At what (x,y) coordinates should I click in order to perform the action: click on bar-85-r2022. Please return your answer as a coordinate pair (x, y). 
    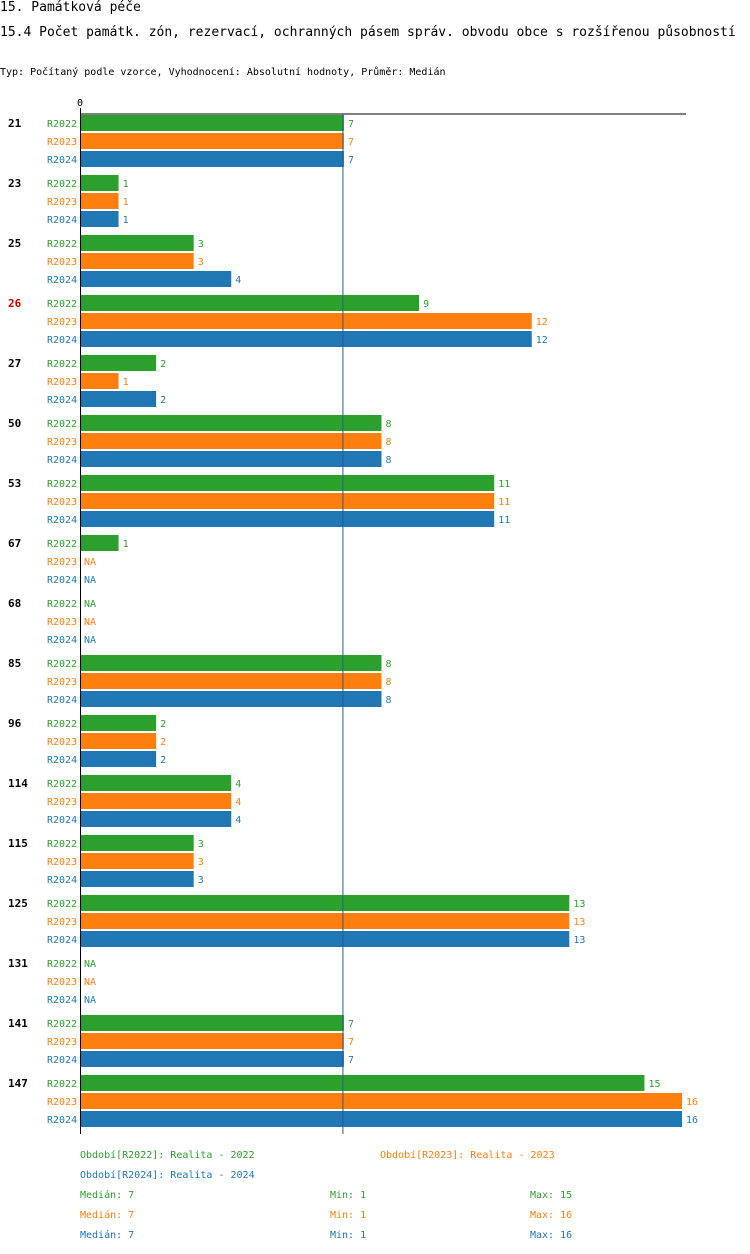
    Looking at the image, I should click on (231, 663).